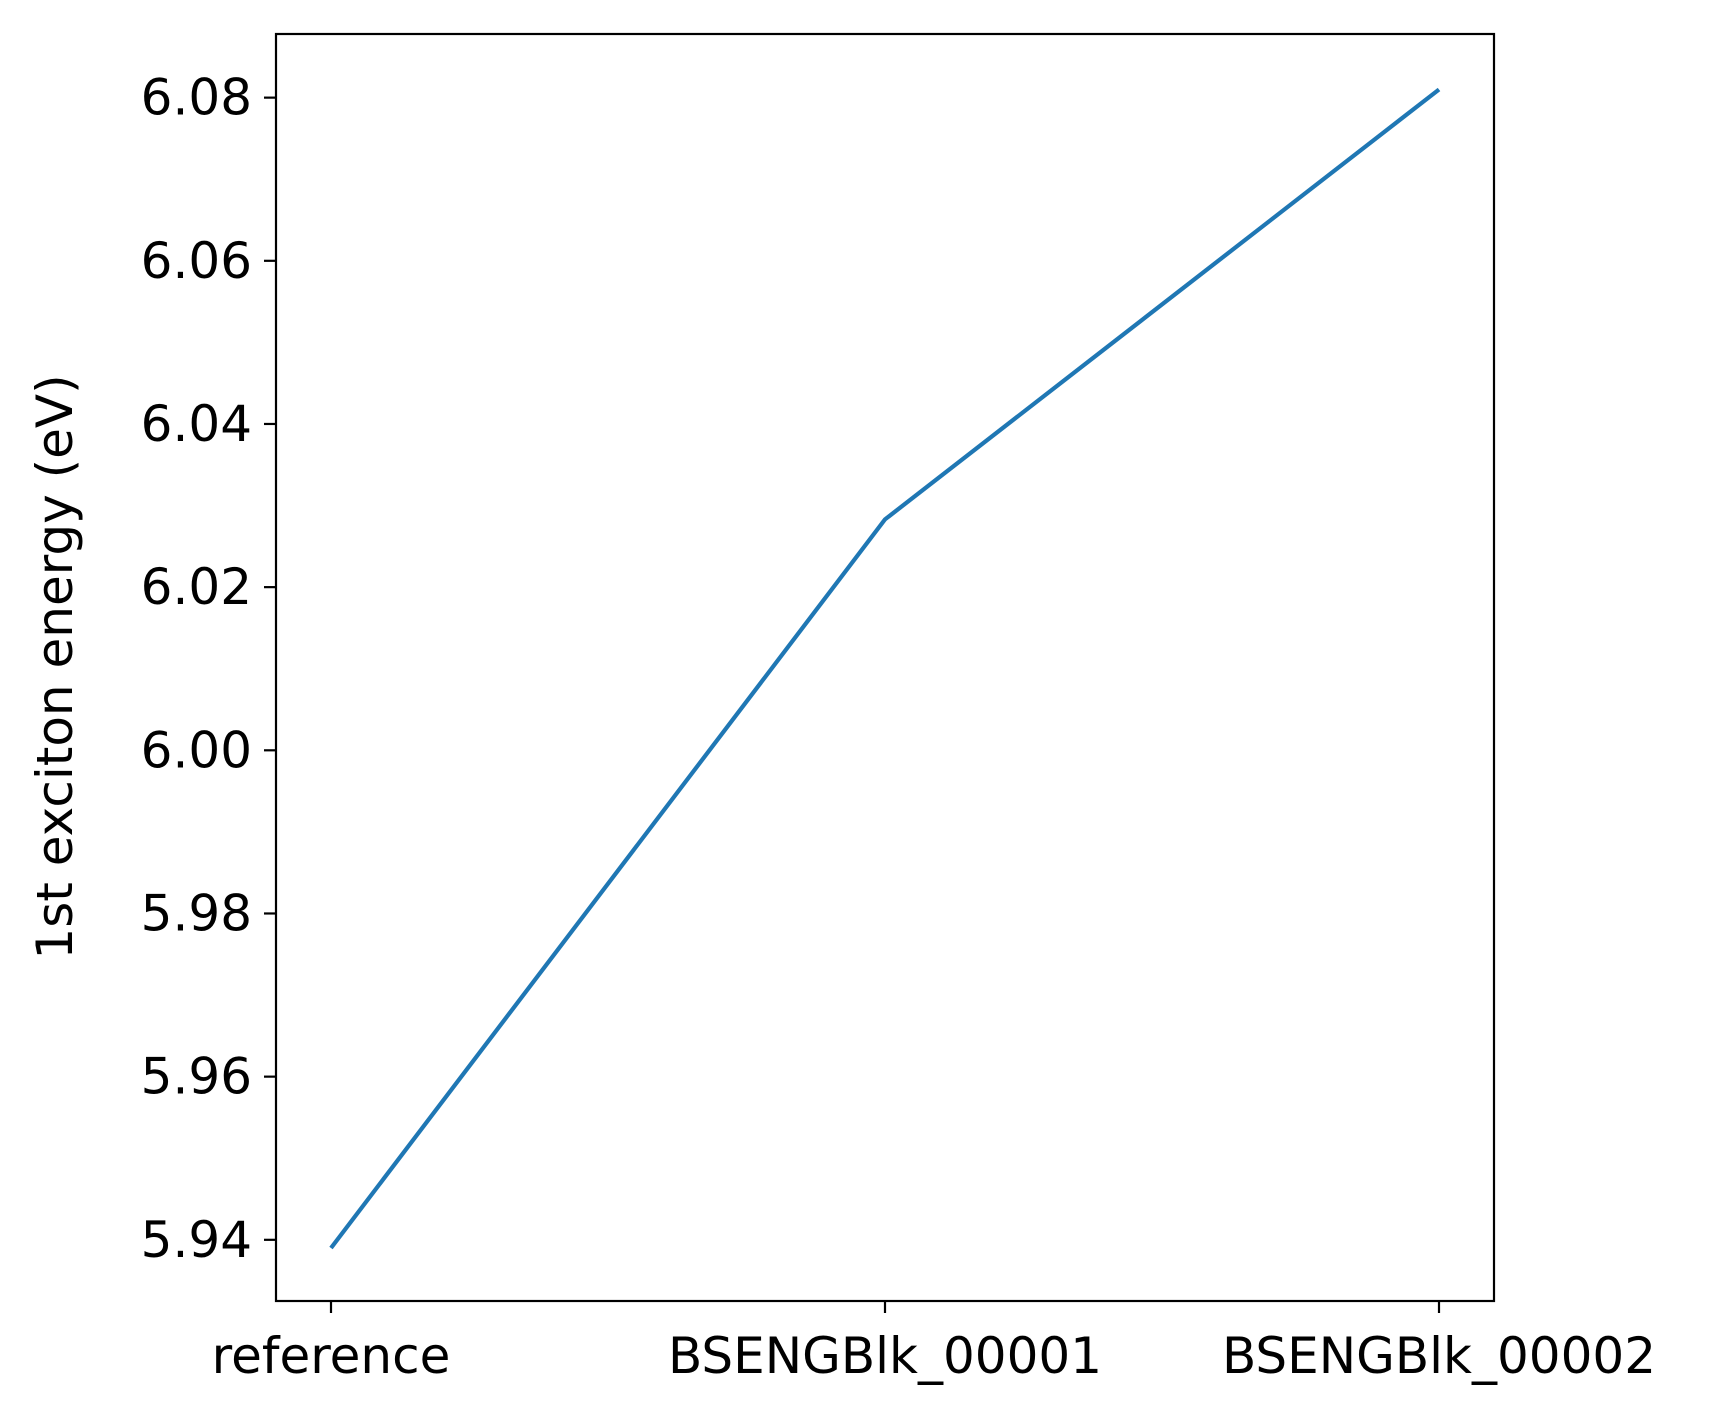  I want to click on x-tick-label: reference, so click(331, 1356).